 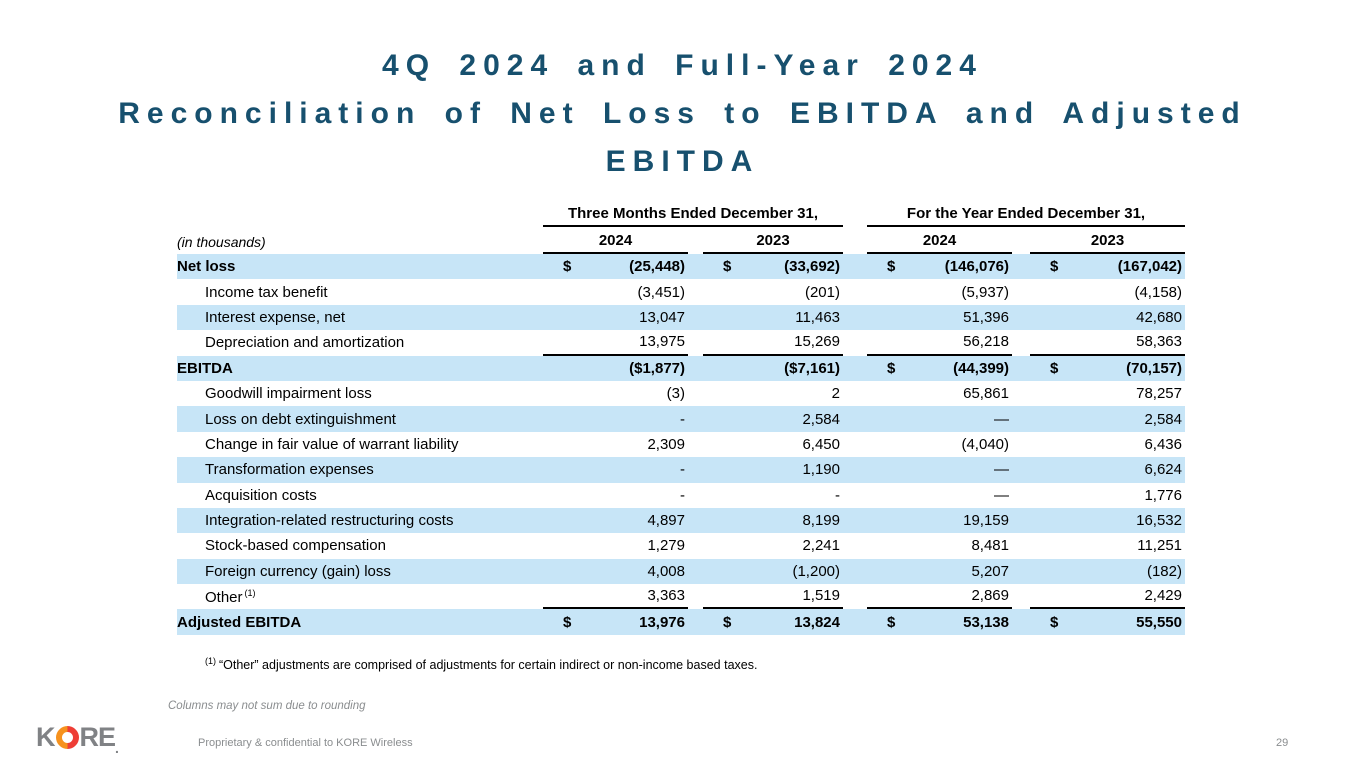 What do you see at coordinates (939, 520) in the screenshot?
I see `value-cell: 19,159` at bounding box center [939, 520].